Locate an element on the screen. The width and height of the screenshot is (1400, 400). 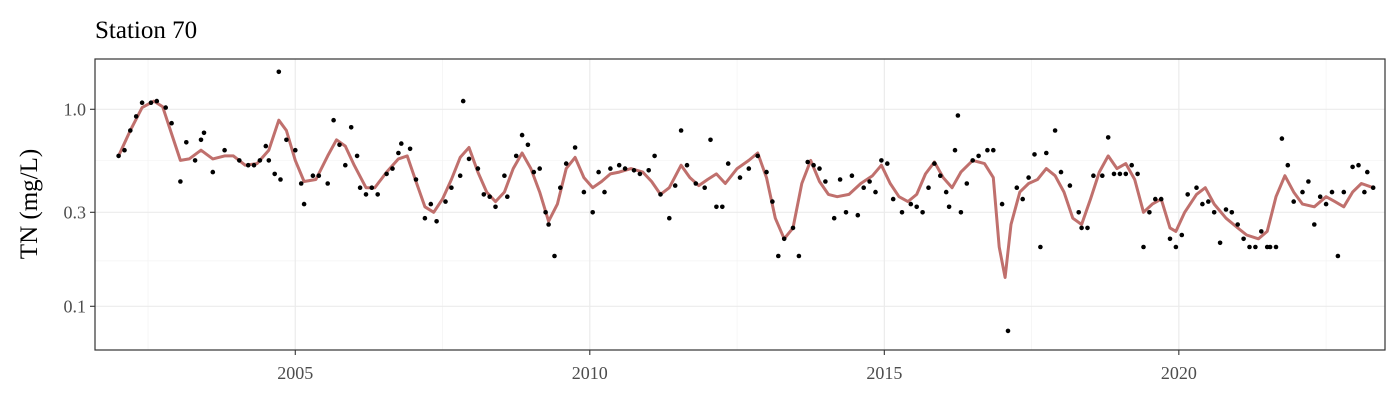
chart-title: Station 70 is located at coordinates (146, 30).